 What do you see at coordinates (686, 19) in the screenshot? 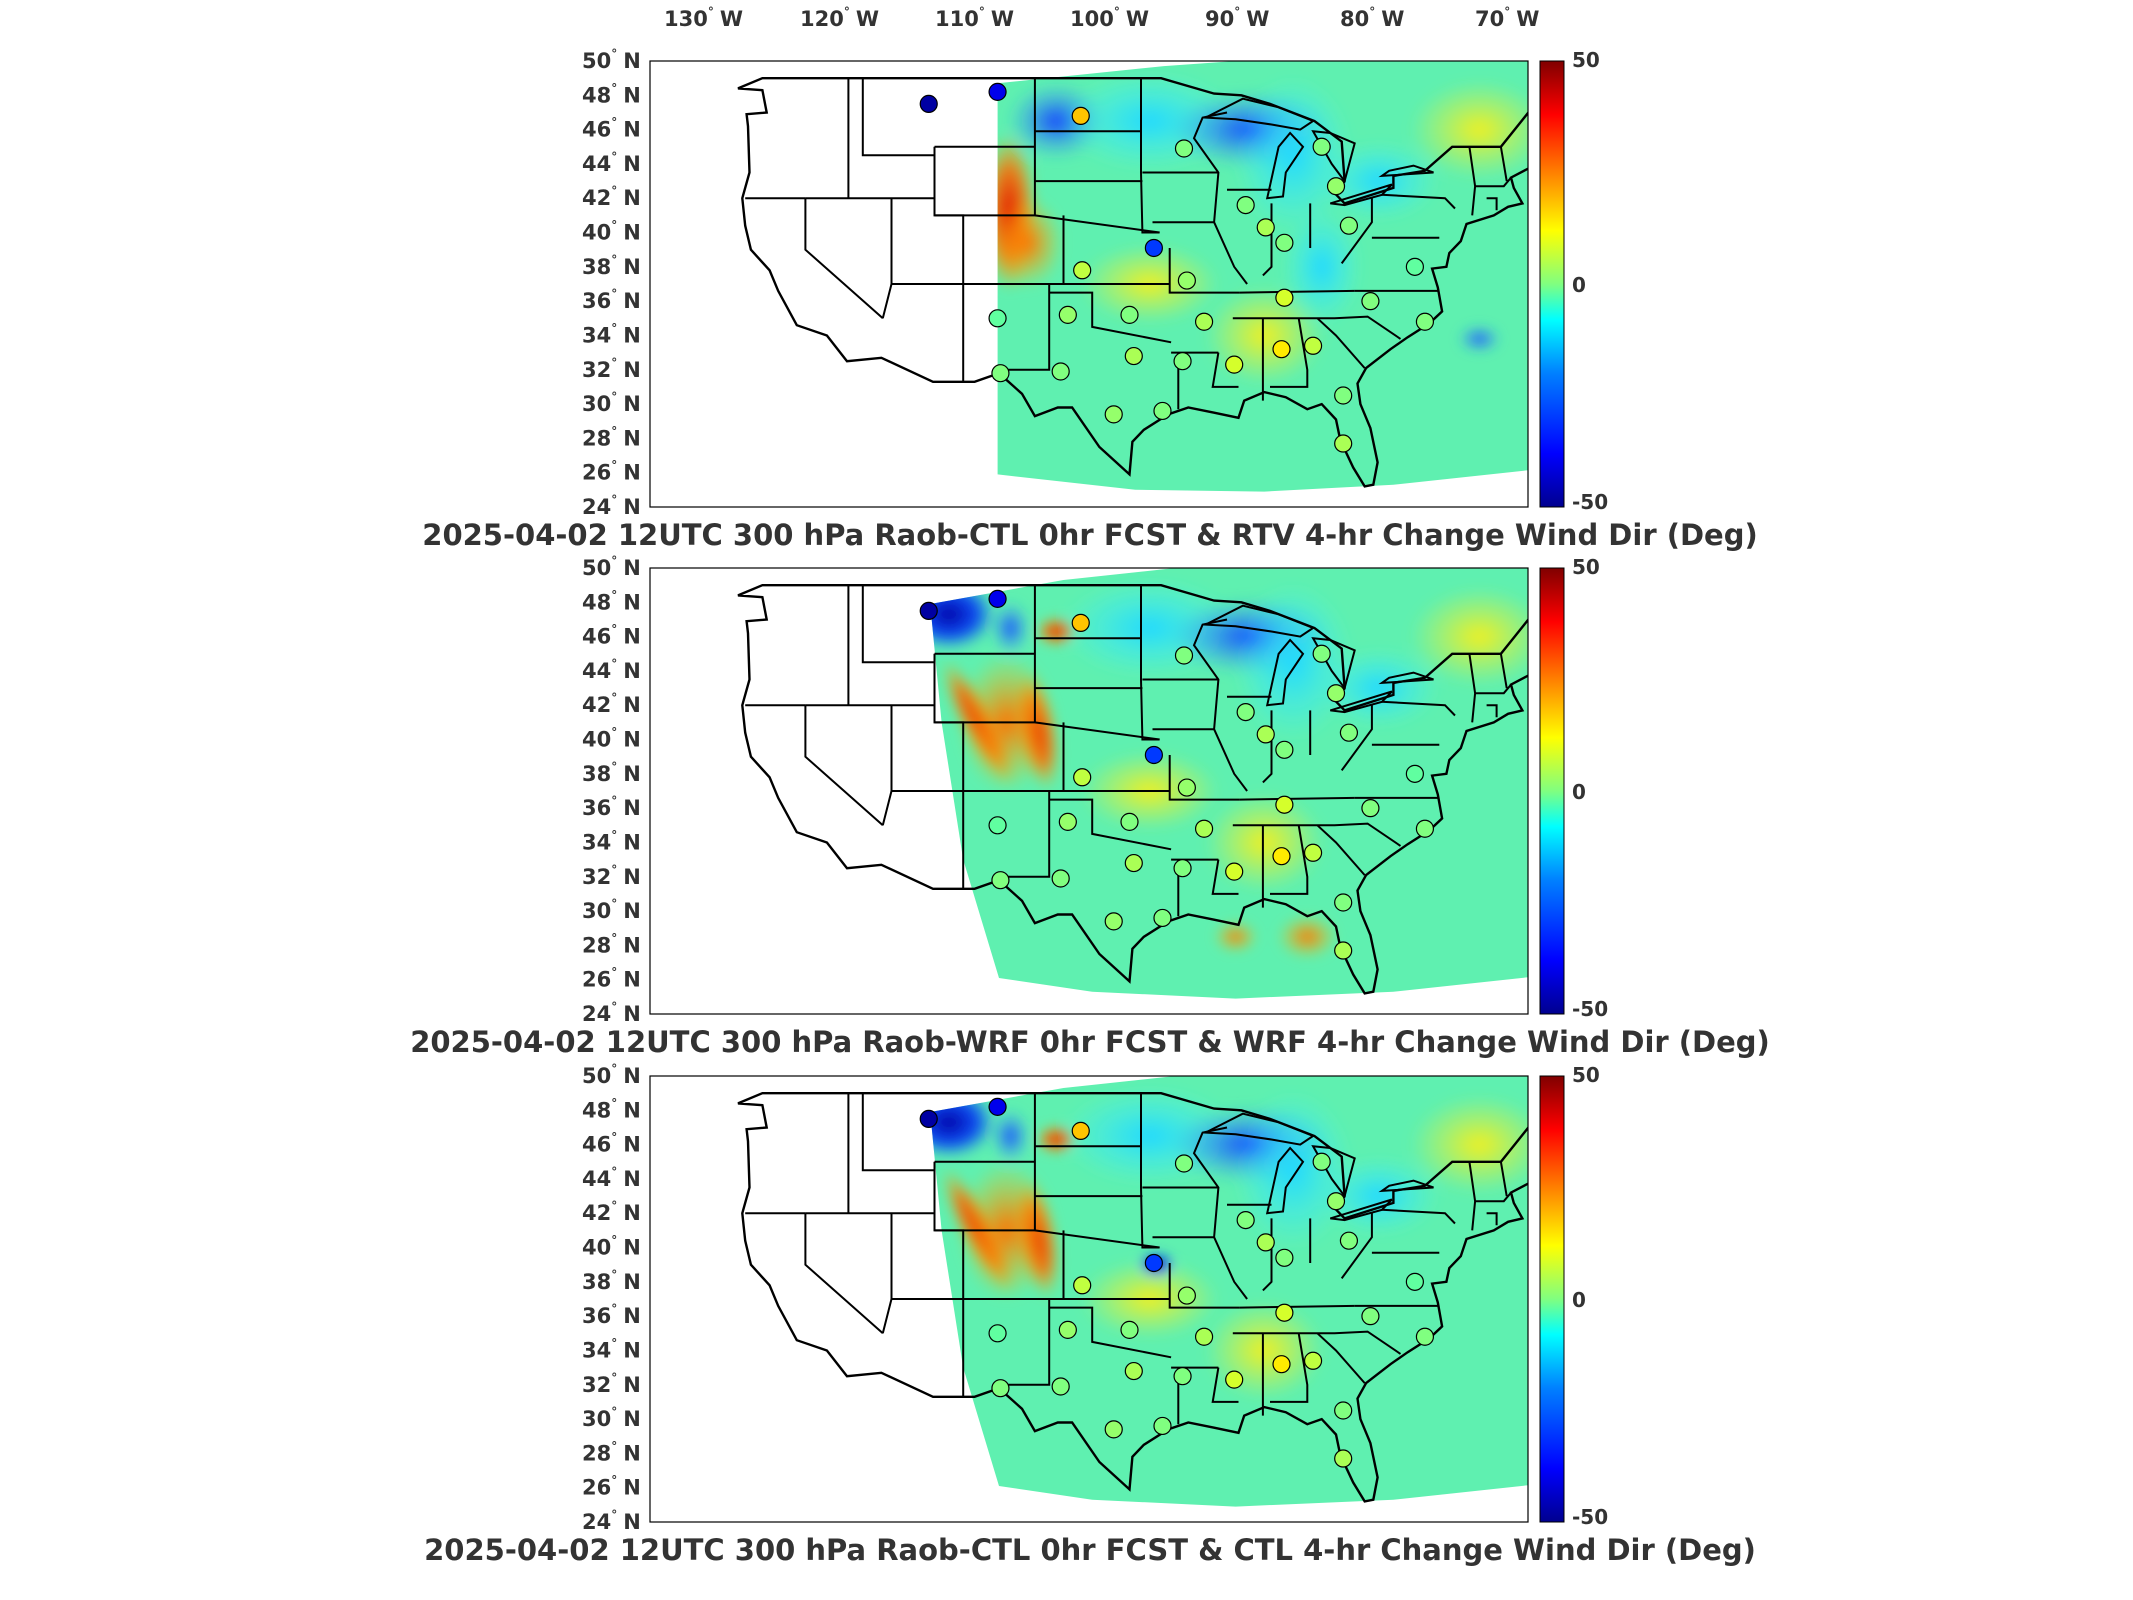
I see `longitude-degree: 130` at bounding box center [686, 19].